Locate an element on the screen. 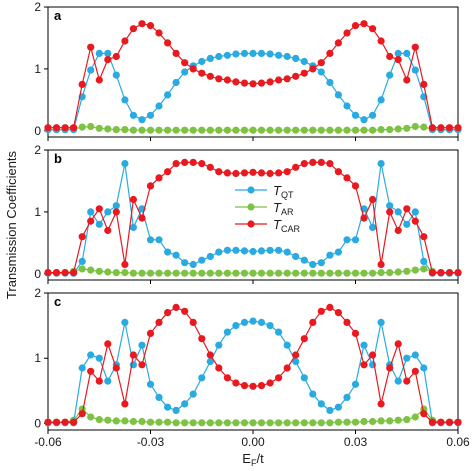  y-tick-label: 0 is located at coordinates (37, 274).